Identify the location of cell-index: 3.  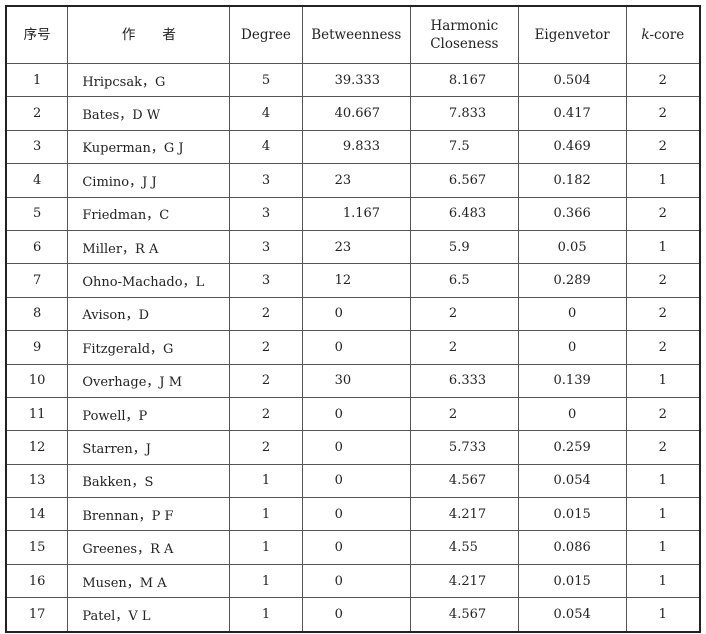
(37, 147).